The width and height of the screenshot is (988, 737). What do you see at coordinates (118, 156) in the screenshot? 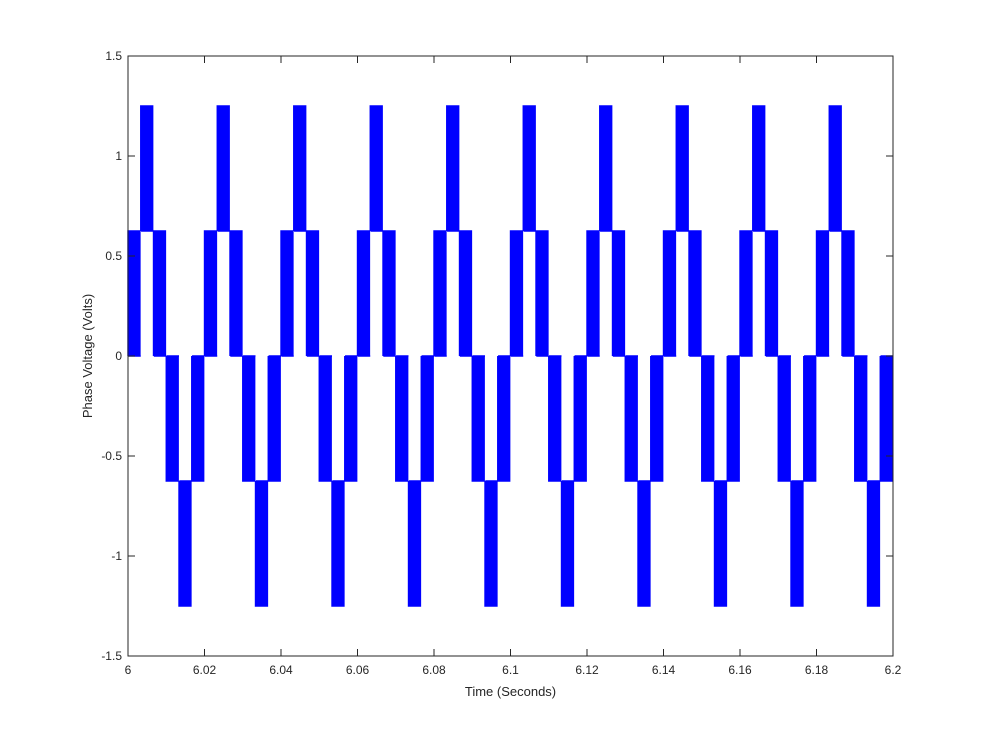
I see `y-tick-label: 1` at bounding box center [118, 156].